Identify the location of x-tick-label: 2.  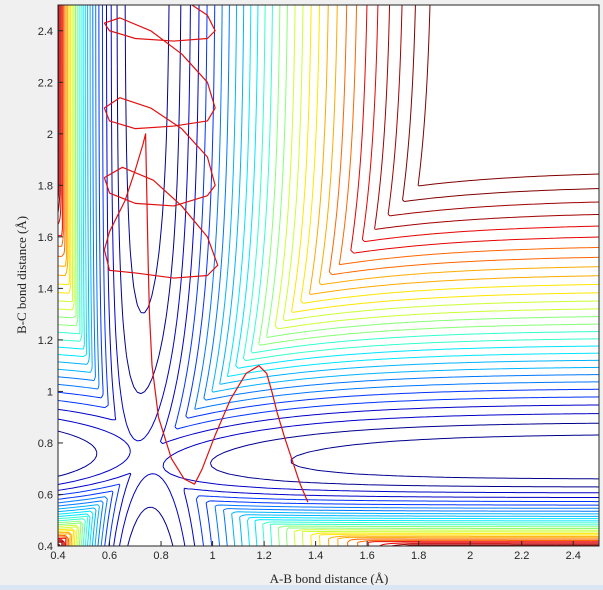
(470, 556).